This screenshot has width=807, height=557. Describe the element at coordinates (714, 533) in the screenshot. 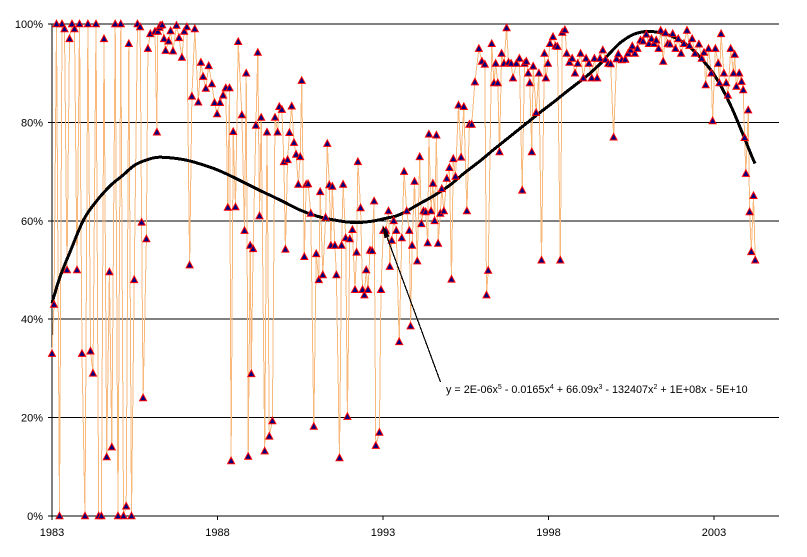

I see `svg-text: 2003` at that location.